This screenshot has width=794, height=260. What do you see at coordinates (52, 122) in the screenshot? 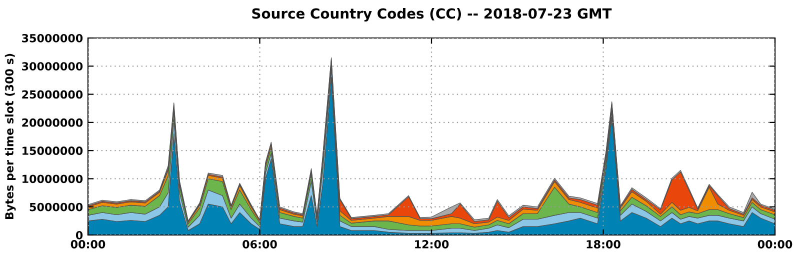
I see `y-tick-label: 20000000` at bounding box center [52, 122].